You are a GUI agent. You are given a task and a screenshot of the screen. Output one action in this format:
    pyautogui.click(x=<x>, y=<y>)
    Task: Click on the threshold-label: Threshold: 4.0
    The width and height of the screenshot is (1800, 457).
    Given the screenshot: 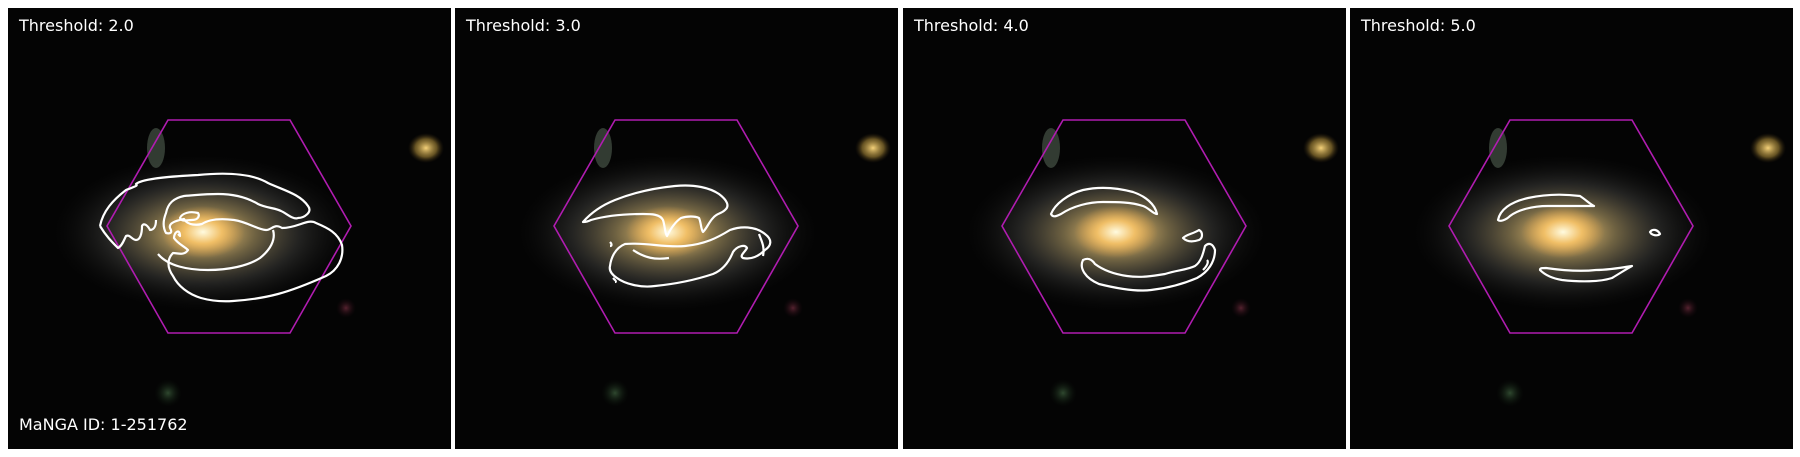 What is the action you would take?
    pyautogui.click(x=971, y=25)
    